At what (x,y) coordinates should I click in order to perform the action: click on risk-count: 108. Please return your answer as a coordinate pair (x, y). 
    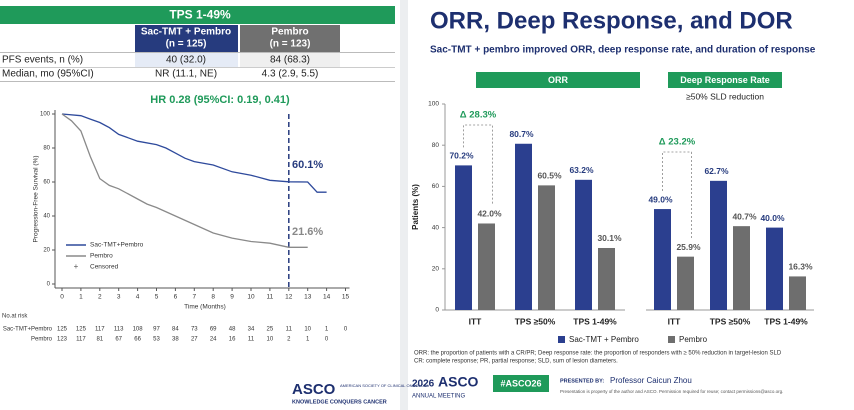
    Looking at the image, I should click on (138, 330).